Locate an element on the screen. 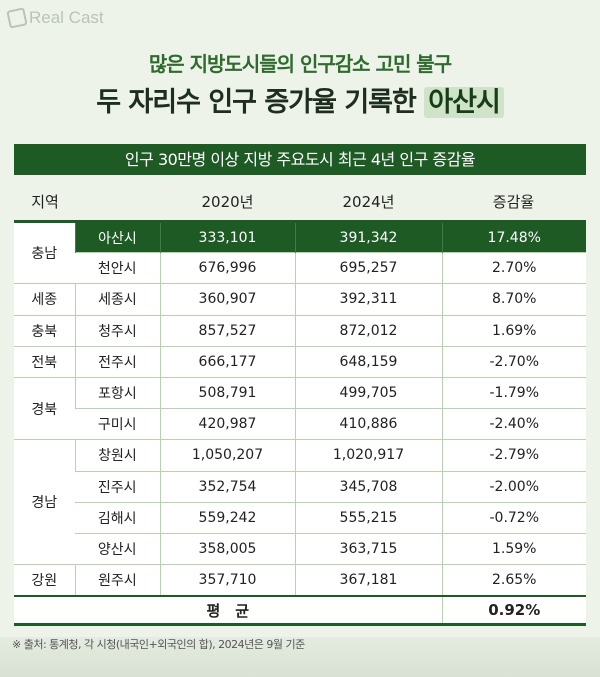  table-row: 전북 전주시 666,177 648,159 -2.70% is located at coordinates (300, 361).